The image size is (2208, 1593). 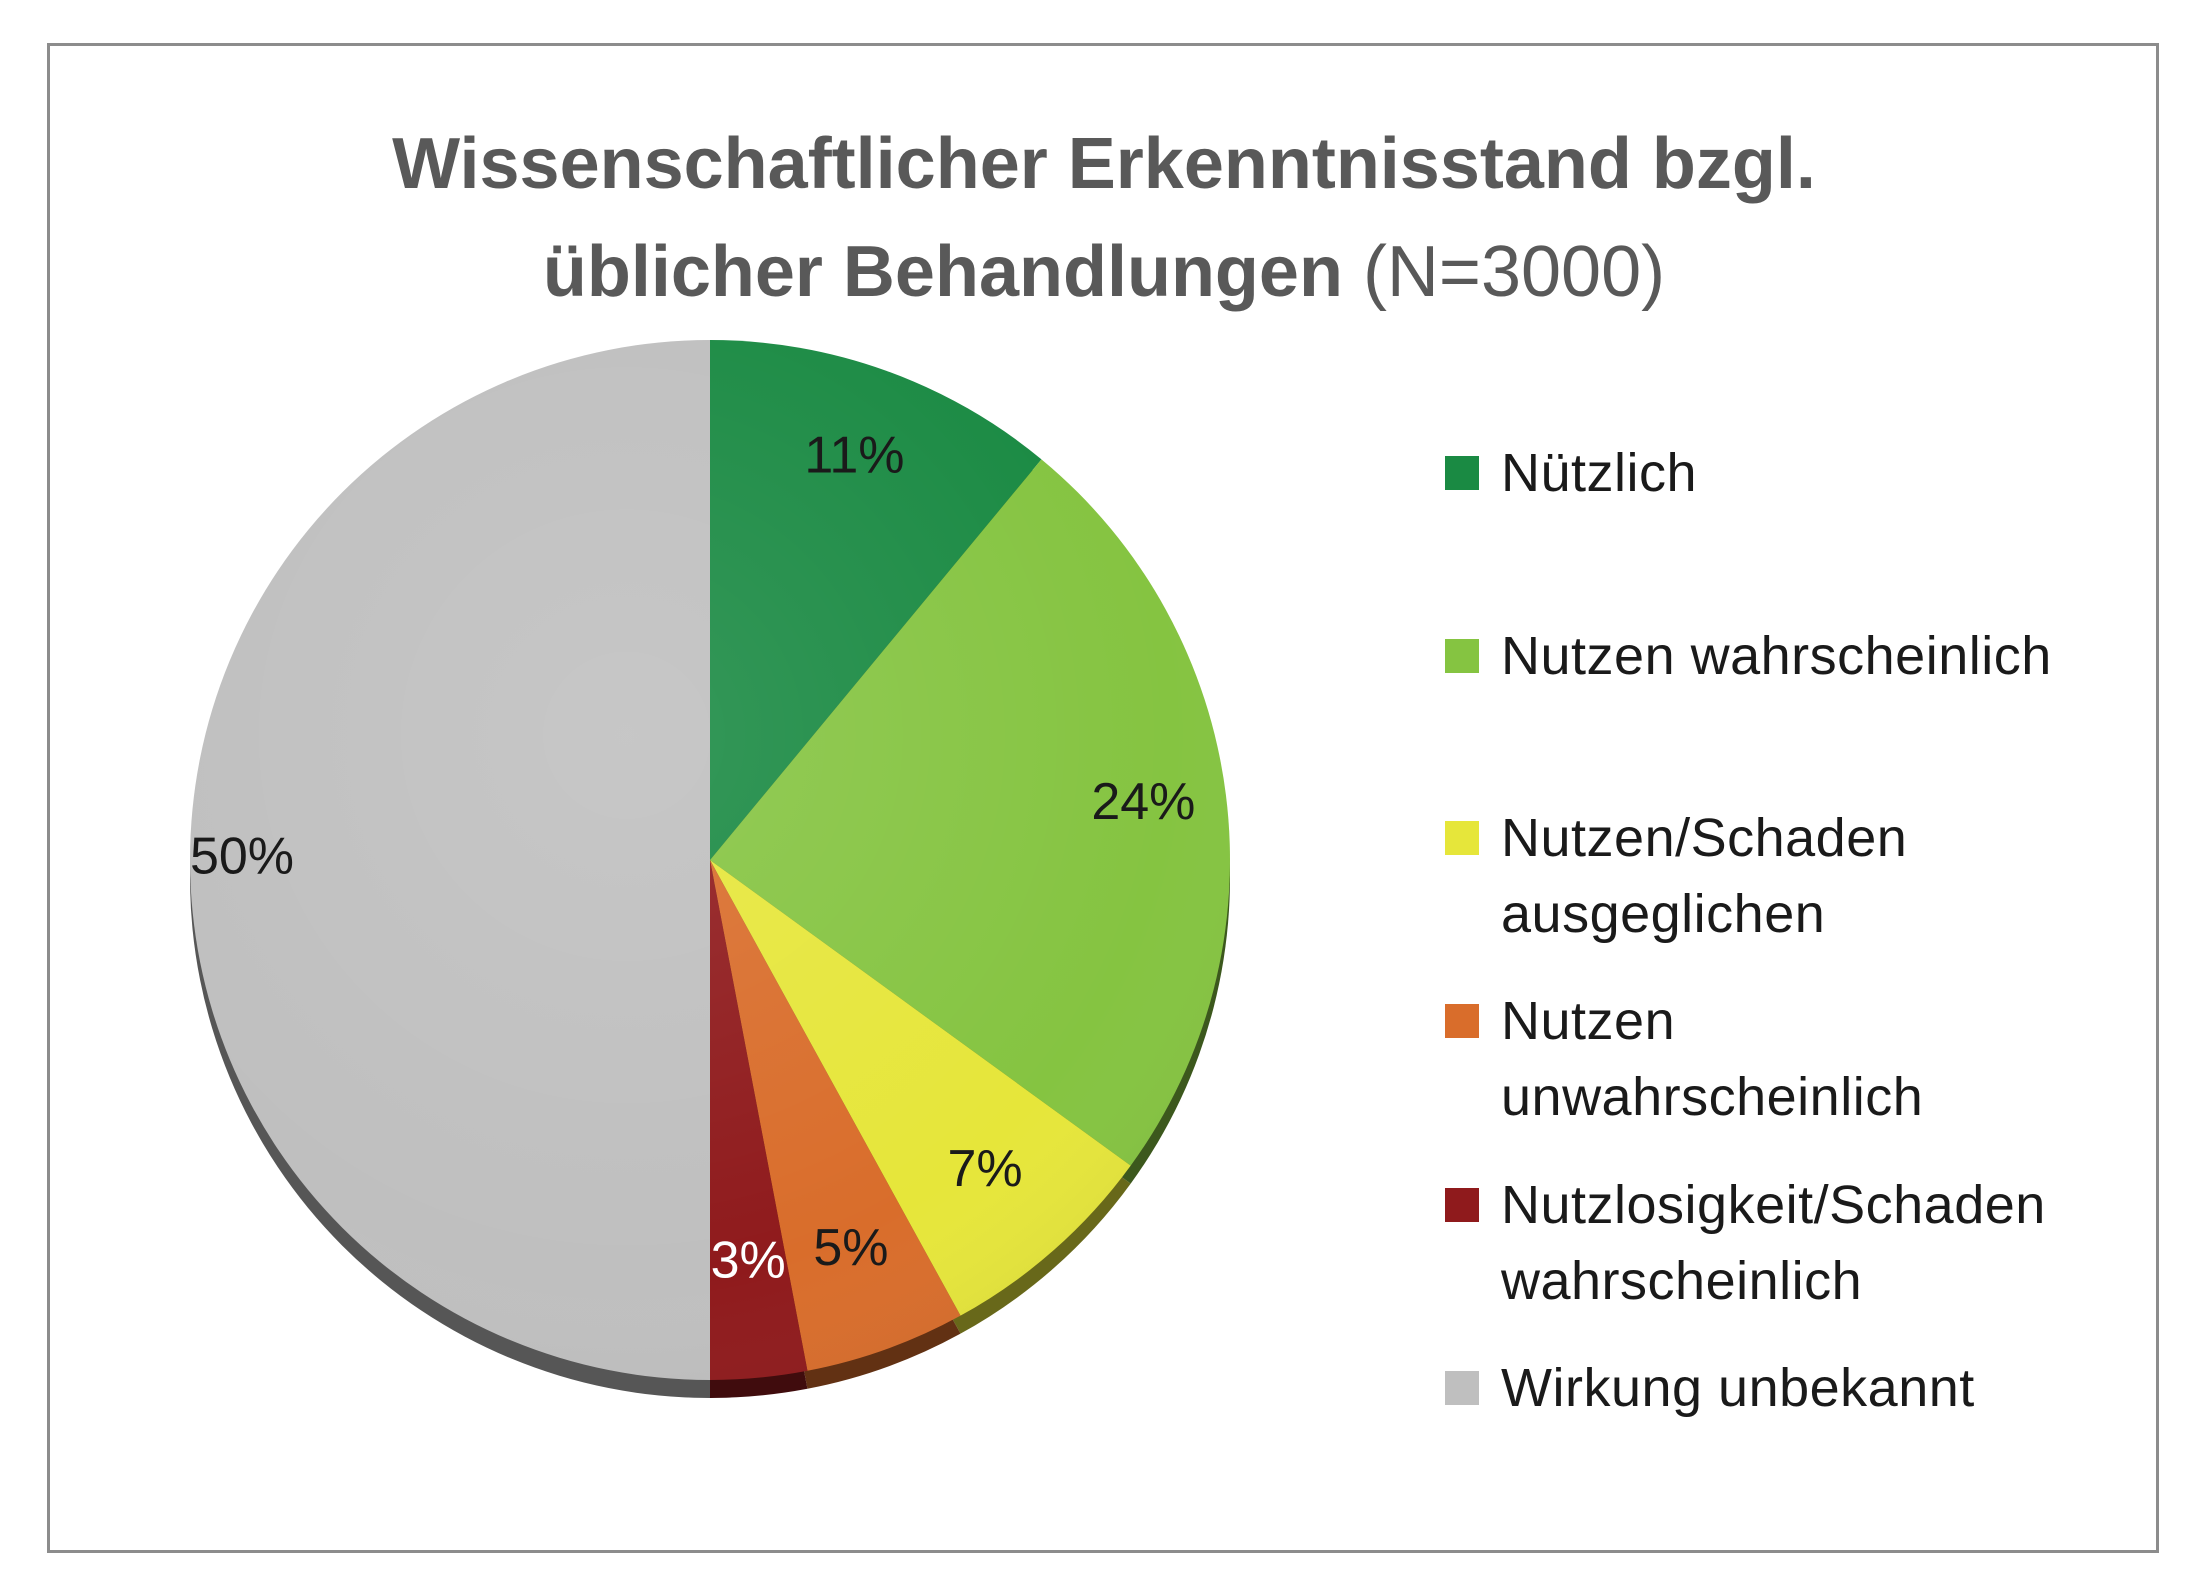 What do you see at coordinates (1663, 914) in the screenshot?
I see `legend-label-line: ausgeglichen` at bounding box center [1663, 914].